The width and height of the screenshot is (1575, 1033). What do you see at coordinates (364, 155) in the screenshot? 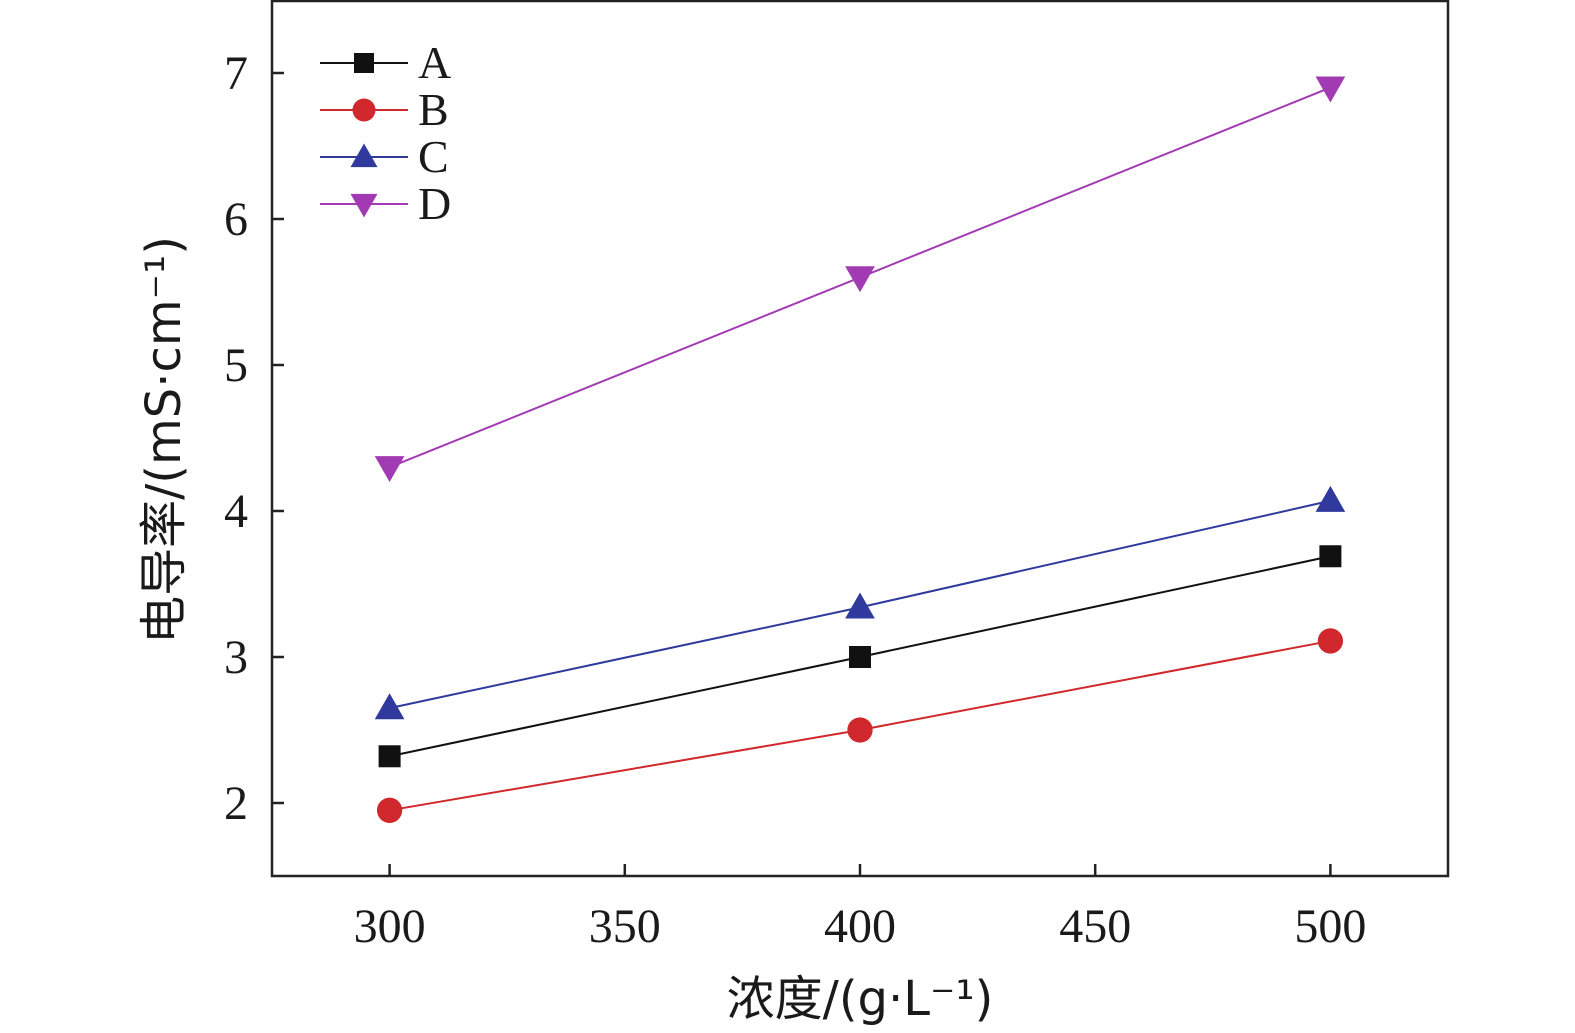
I see `legend-marker-c` at bounding box center [364, 155].